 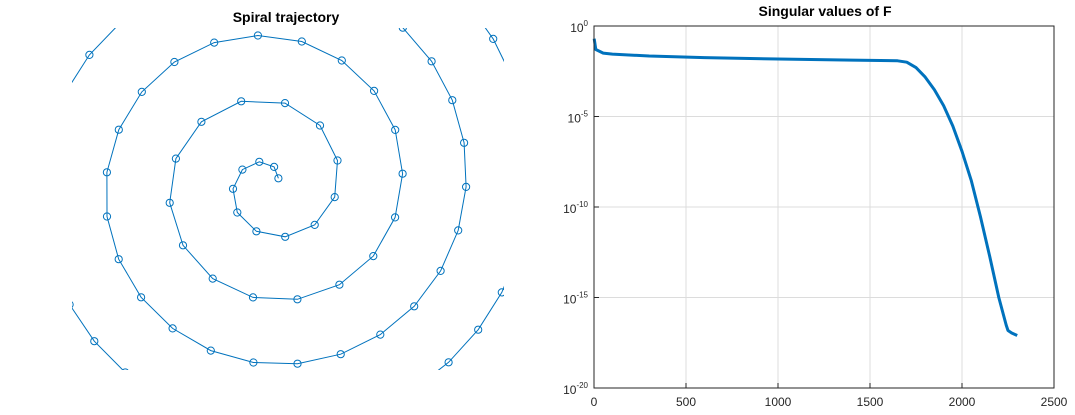 What do you see at coordinates (824, 11) in the screenshot?
I see `singular-values-title: Singular values of F` at bounding box center [824, 11].